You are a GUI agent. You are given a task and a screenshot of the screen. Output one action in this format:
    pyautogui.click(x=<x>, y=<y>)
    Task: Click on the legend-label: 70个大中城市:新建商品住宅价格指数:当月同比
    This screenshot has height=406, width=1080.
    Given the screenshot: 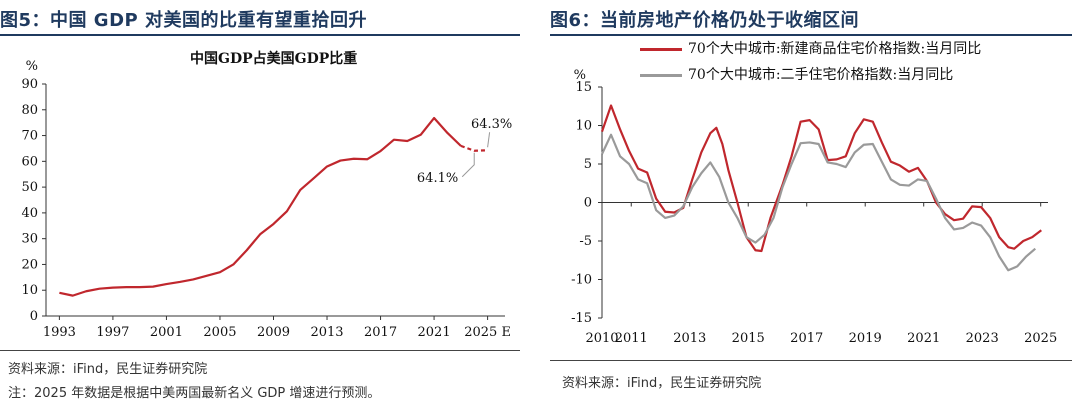 What is the action you would take?
    pyautogui.click(x=835, y=49)
    